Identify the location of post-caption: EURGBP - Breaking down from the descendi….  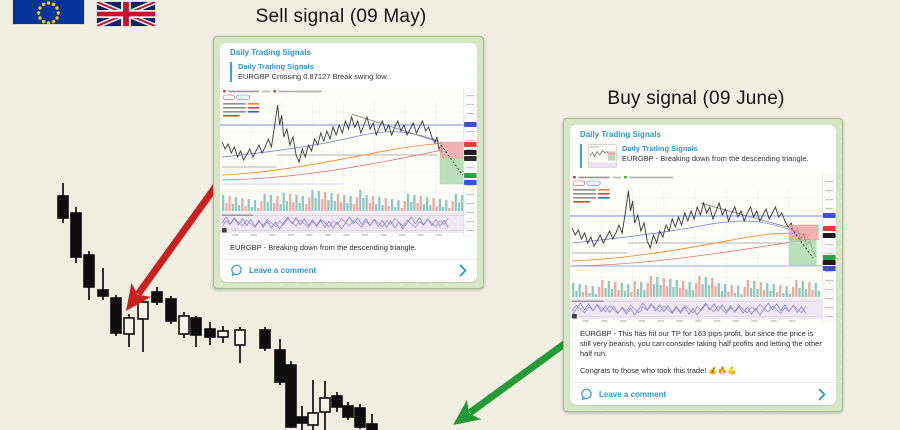
(323, 247).